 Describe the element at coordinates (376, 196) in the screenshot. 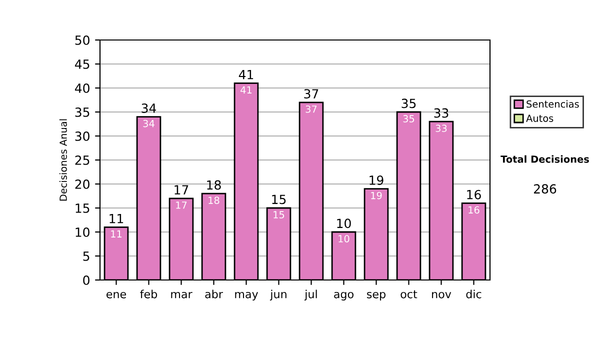

I see `data-label: 19` at that location.